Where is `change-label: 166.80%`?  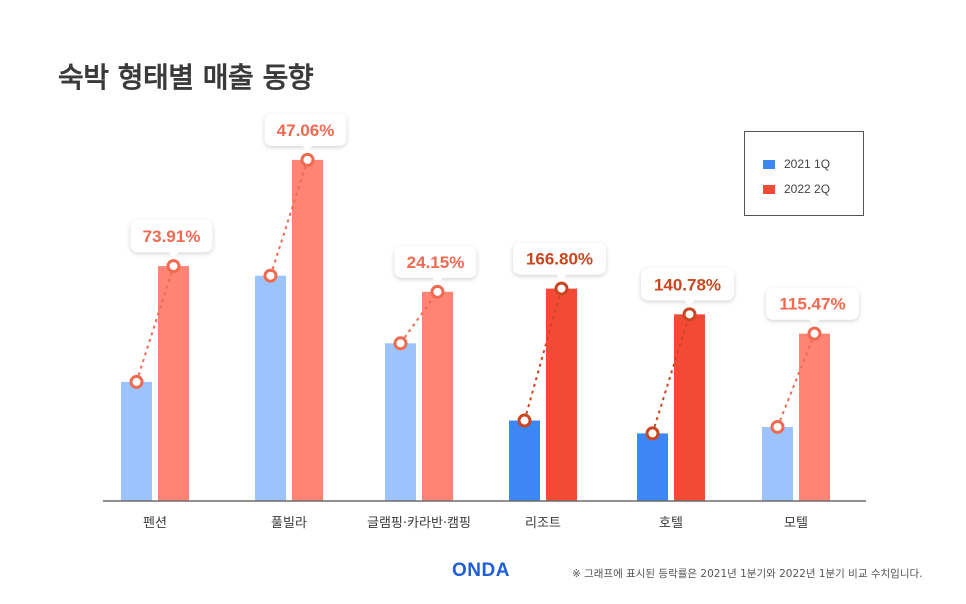
change-label: 166.80% is located at coordinates (559, 259).